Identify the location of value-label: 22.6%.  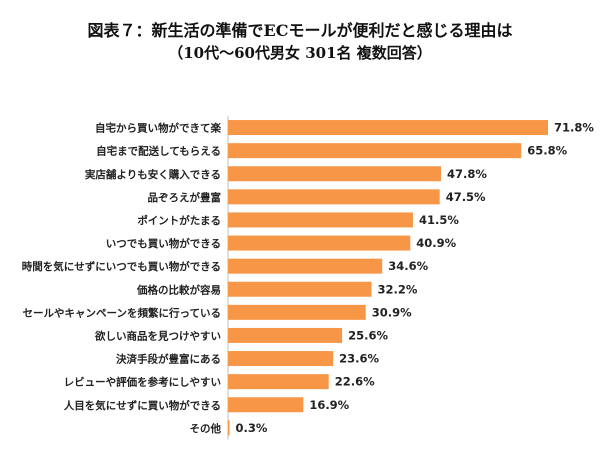
(355, 382).